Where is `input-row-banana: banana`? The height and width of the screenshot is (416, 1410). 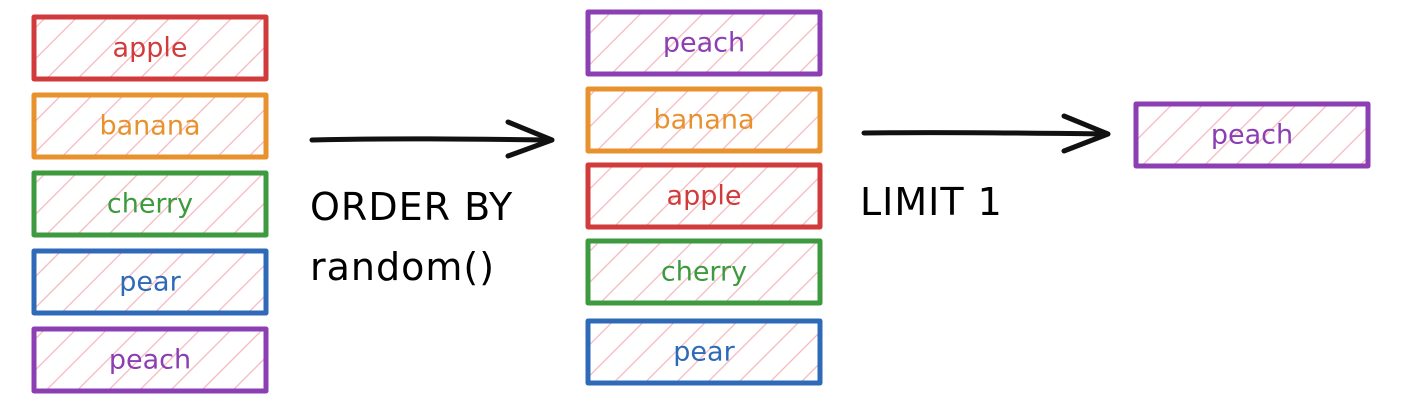
input-row-banana: banana is located at coordinates (150, 126).